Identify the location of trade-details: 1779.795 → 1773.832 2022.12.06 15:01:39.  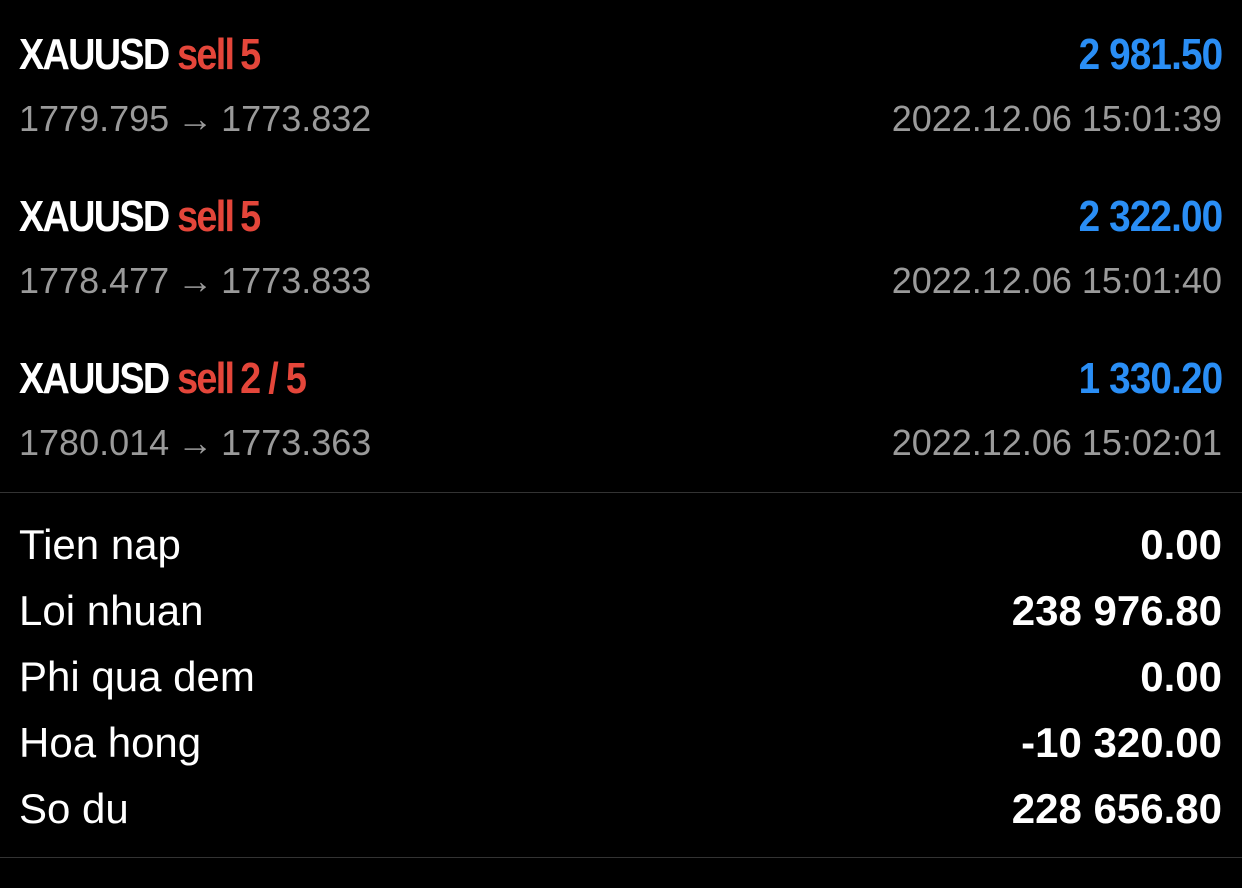
(620, 120).